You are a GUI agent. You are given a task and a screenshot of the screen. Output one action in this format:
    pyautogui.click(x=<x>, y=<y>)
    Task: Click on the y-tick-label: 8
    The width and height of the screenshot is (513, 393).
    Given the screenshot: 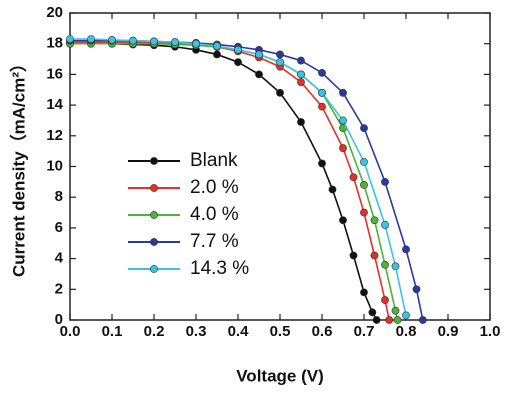 What is the action you would take?
    pyautogui.click(x=59, y=196)
    